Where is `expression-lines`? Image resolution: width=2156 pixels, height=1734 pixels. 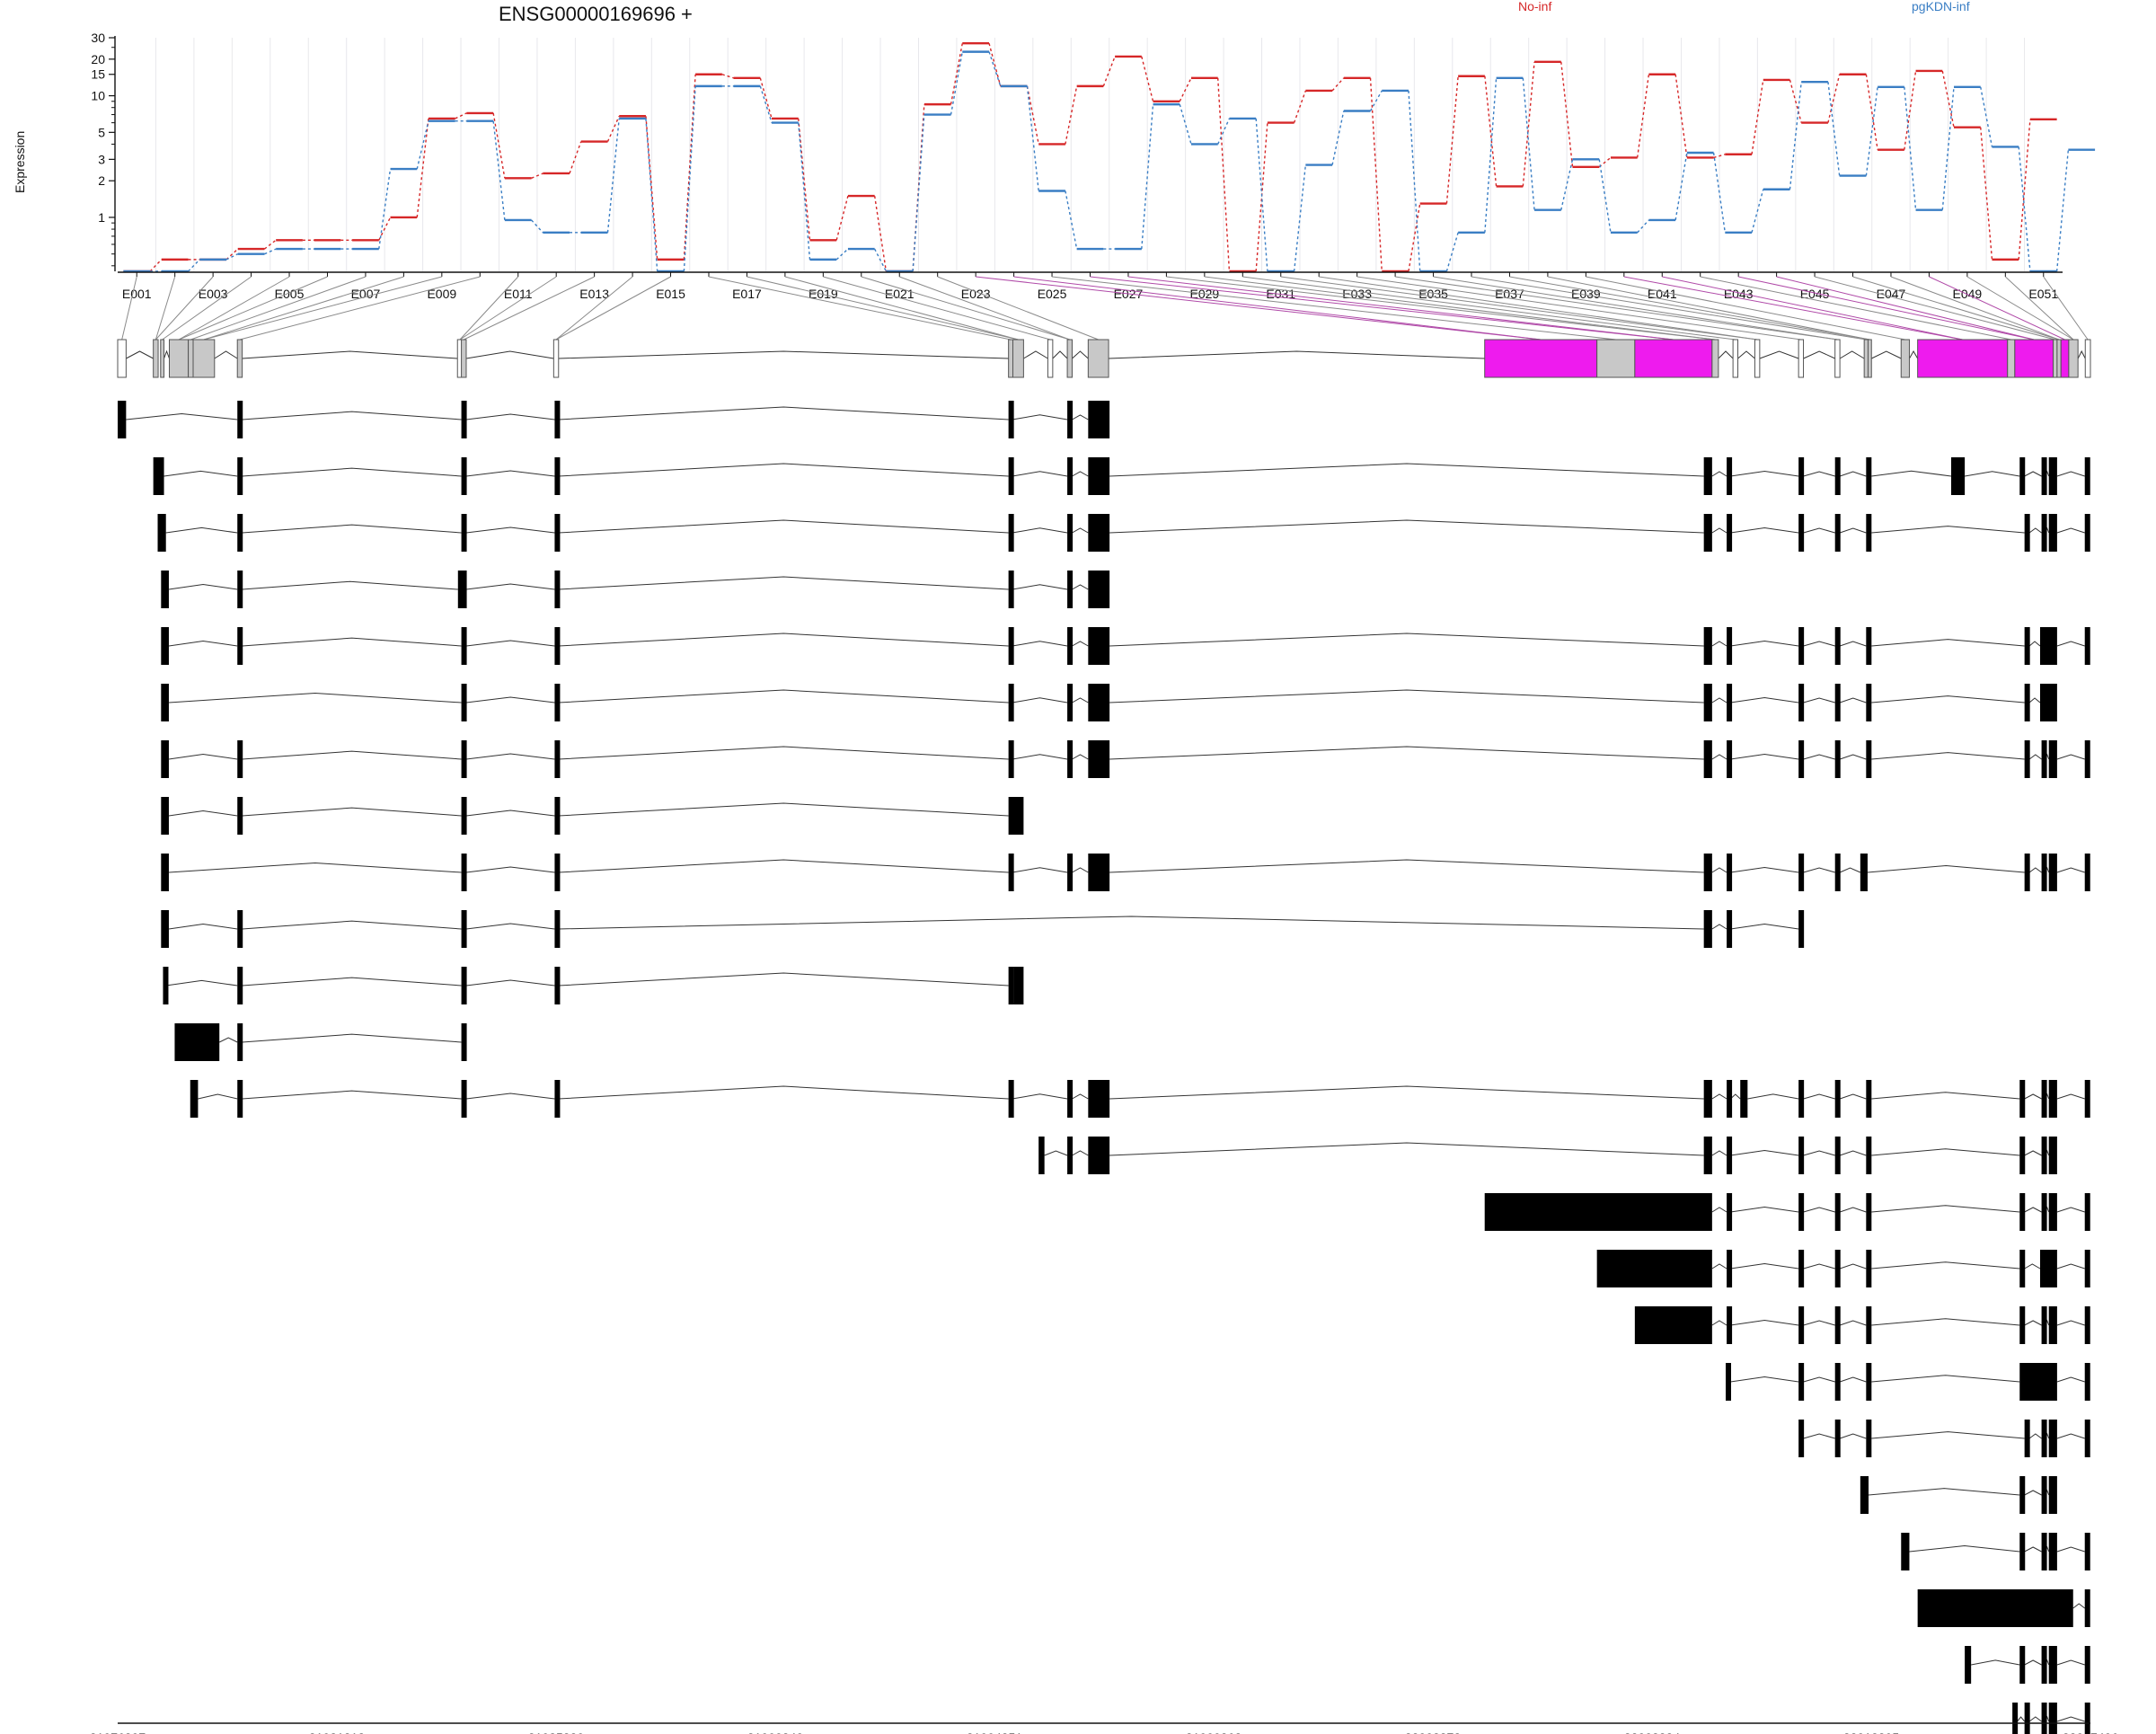
expression-lines is located at coordinates (1109, 157).